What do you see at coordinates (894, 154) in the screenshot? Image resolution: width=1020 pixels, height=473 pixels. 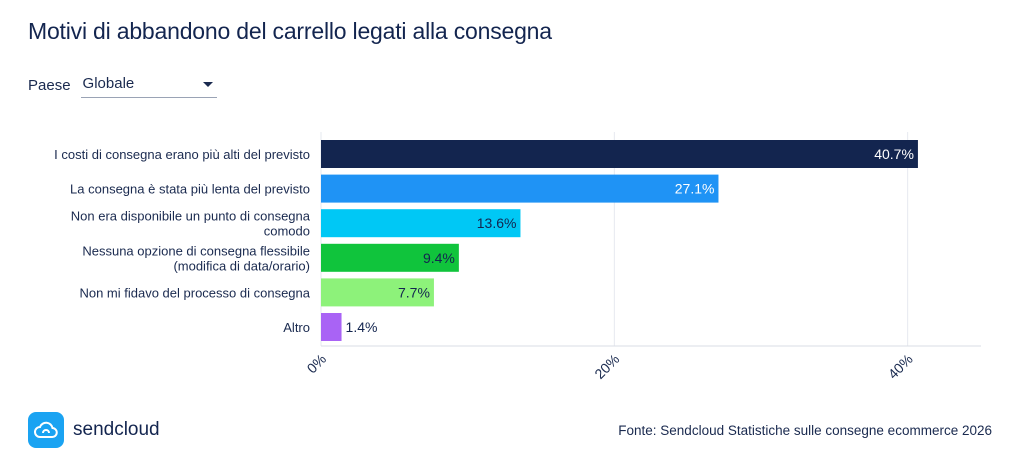 I see `data-label: 40.7%` at bounding box center [894, 154].